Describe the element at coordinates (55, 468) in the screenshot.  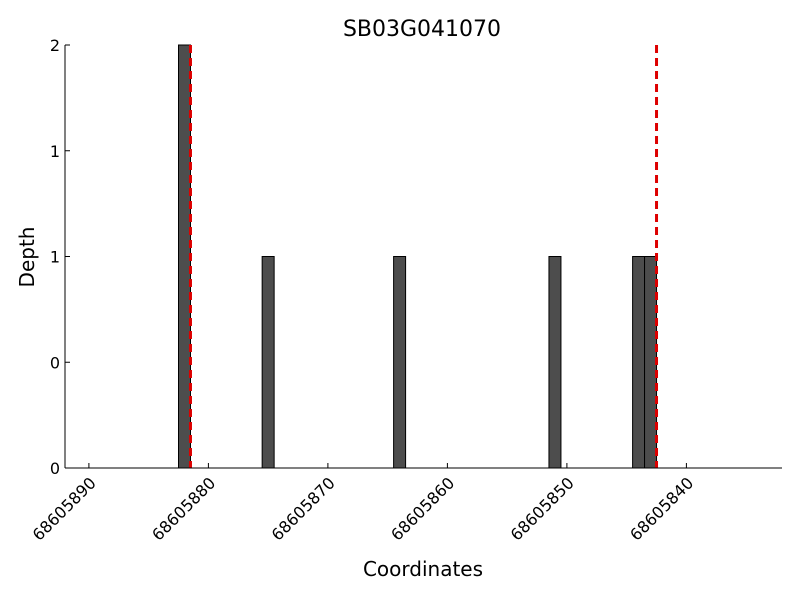
I see `y-tick-label-0: 0` at that location.